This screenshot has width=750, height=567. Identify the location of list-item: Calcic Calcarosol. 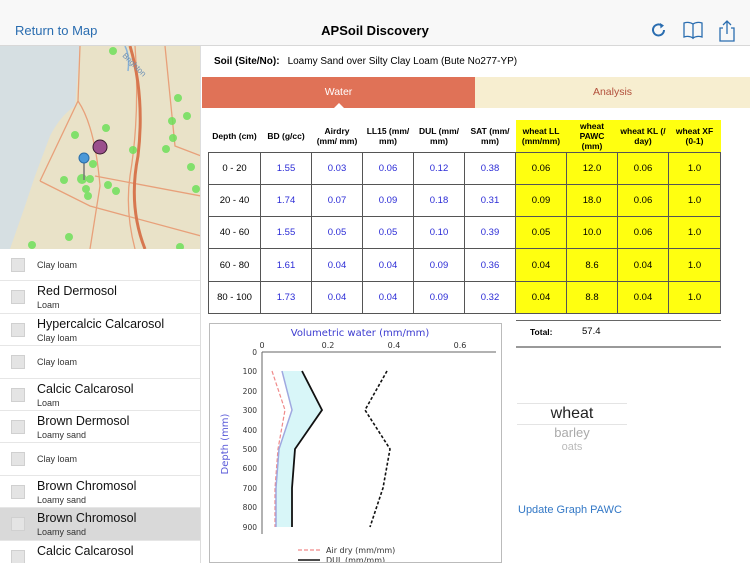
(100, 552).